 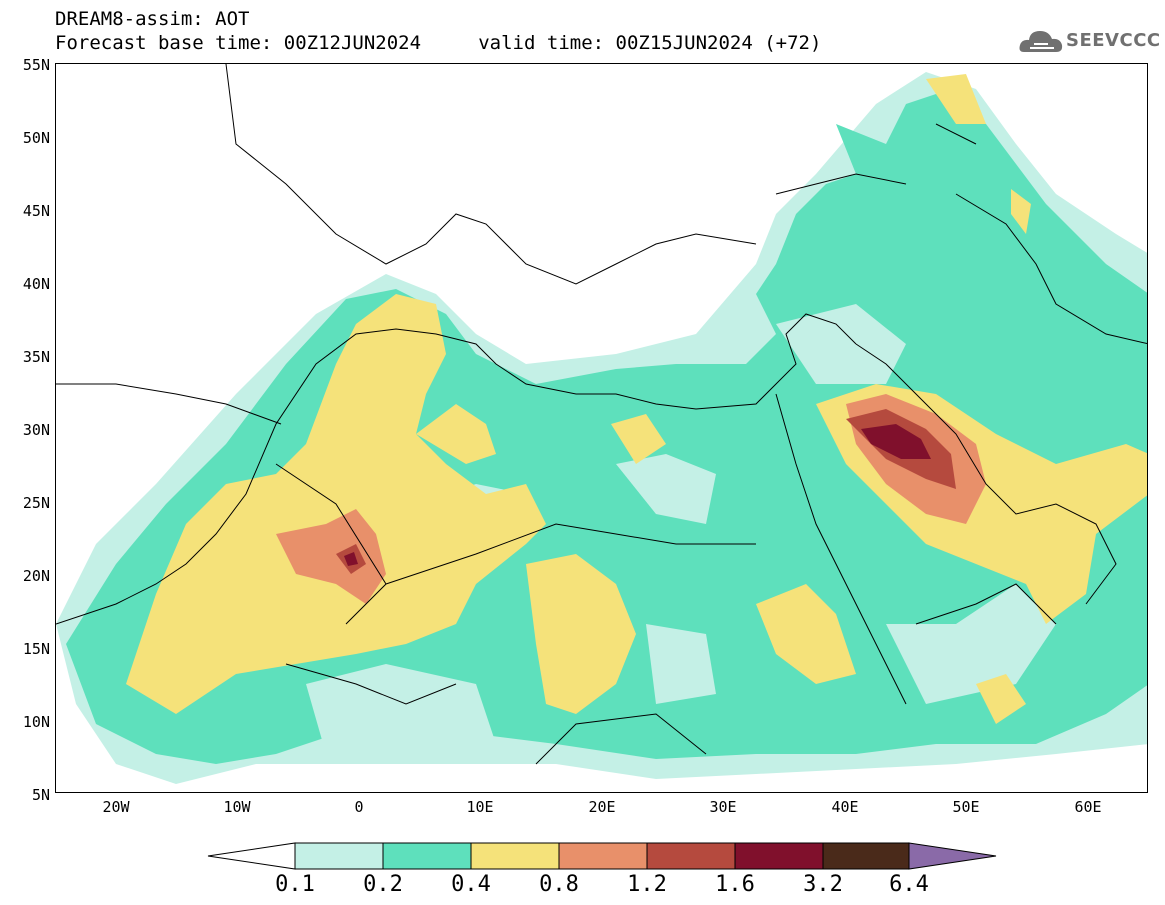 What do you see at coordinates (152, 19) in the screenshot?
I see `chart-title: DREAM8-assim: AOT` at bounding box center [152, 19].